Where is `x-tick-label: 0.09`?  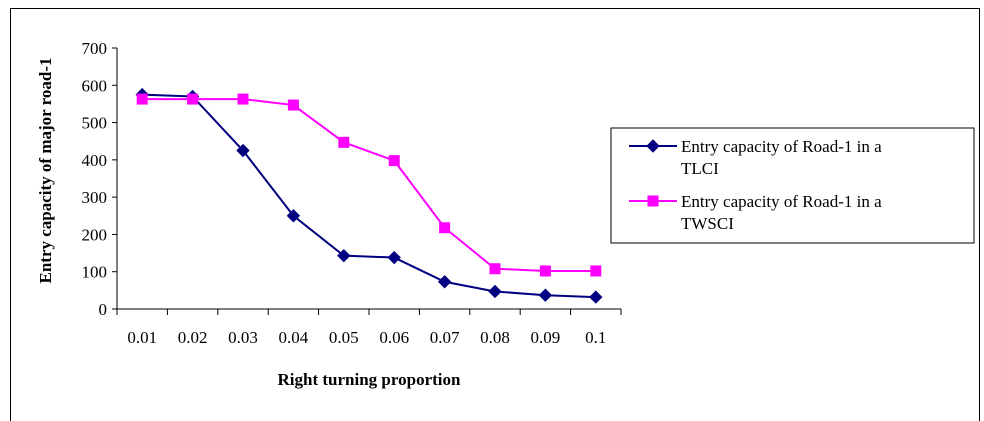 x-tick-label: 0.09 is located at coordinates (546, 337).